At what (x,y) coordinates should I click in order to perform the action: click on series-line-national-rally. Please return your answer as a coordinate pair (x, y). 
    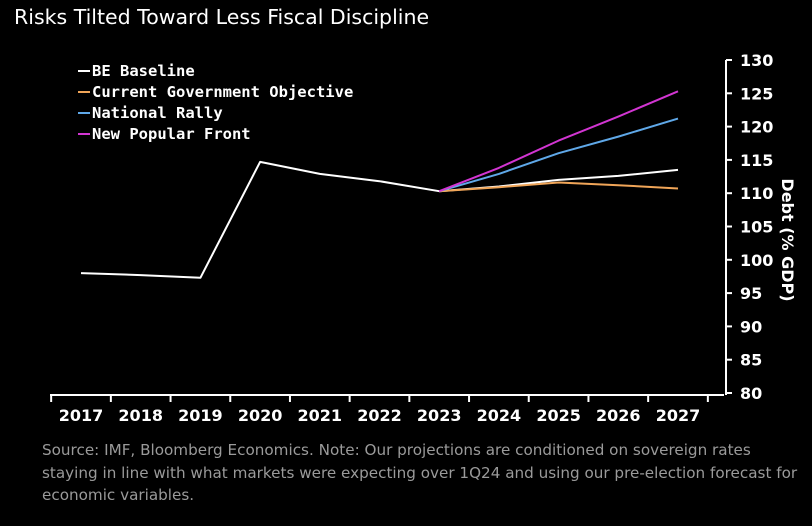
    Looking at the image, I should click on (558, 155).